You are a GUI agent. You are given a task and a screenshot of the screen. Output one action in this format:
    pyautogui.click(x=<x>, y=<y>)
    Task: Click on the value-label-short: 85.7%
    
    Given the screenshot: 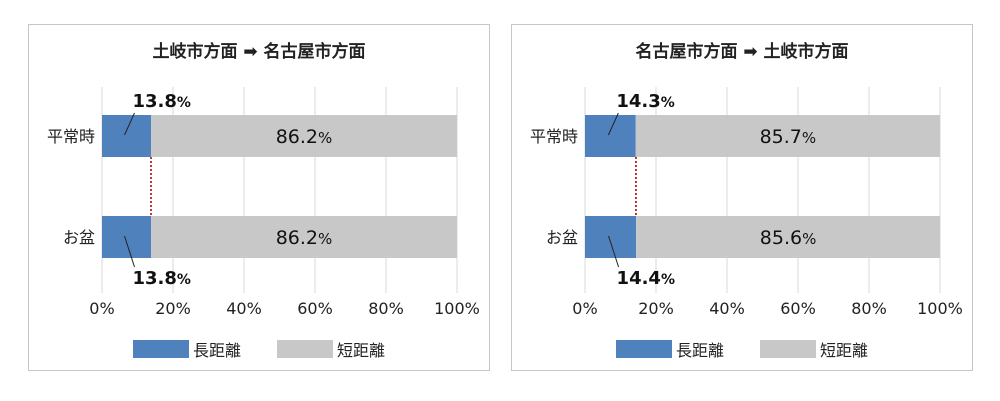 What is the action you would take?
    pyautogui.click(x=788, y=137)
    